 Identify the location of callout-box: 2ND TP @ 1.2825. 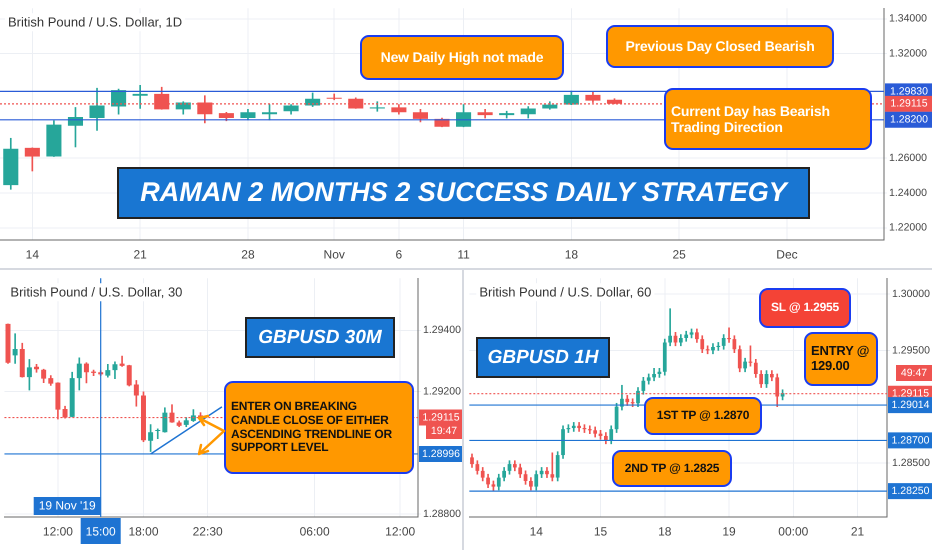
(672, 468).